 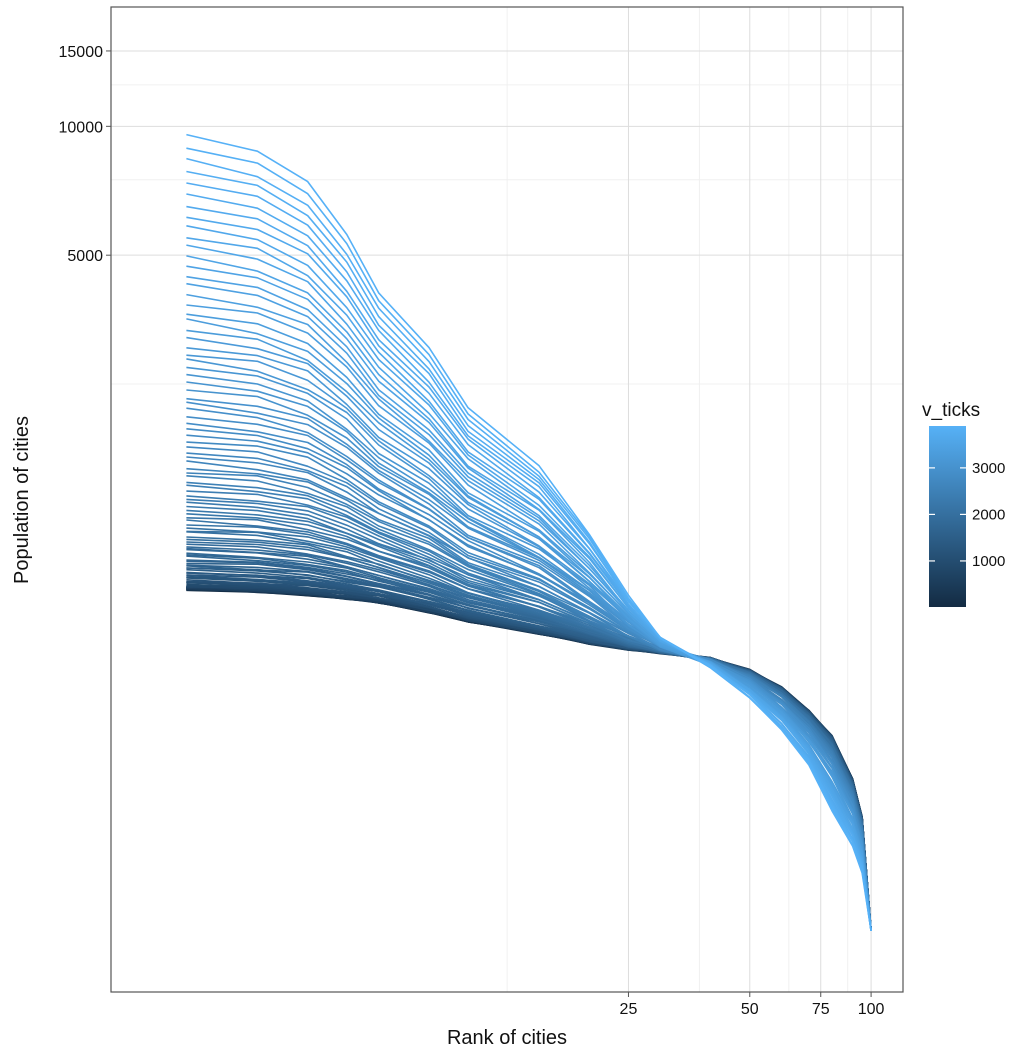 What do you see at coordinates (967, 515) in the screenshot?
I see `legend-ticks: 1000 2000 3000` at bounding box center [967, 515].